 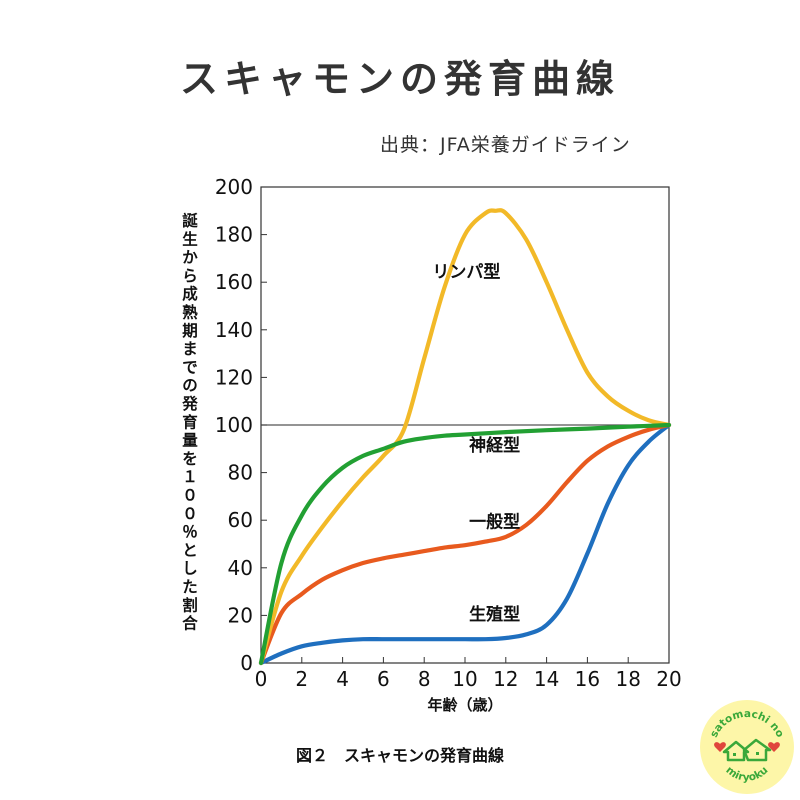 What do you see at coordinates (587, 679) in the screenshot?
I see `x-tick-label: 16` at bounding box center [587, 679].